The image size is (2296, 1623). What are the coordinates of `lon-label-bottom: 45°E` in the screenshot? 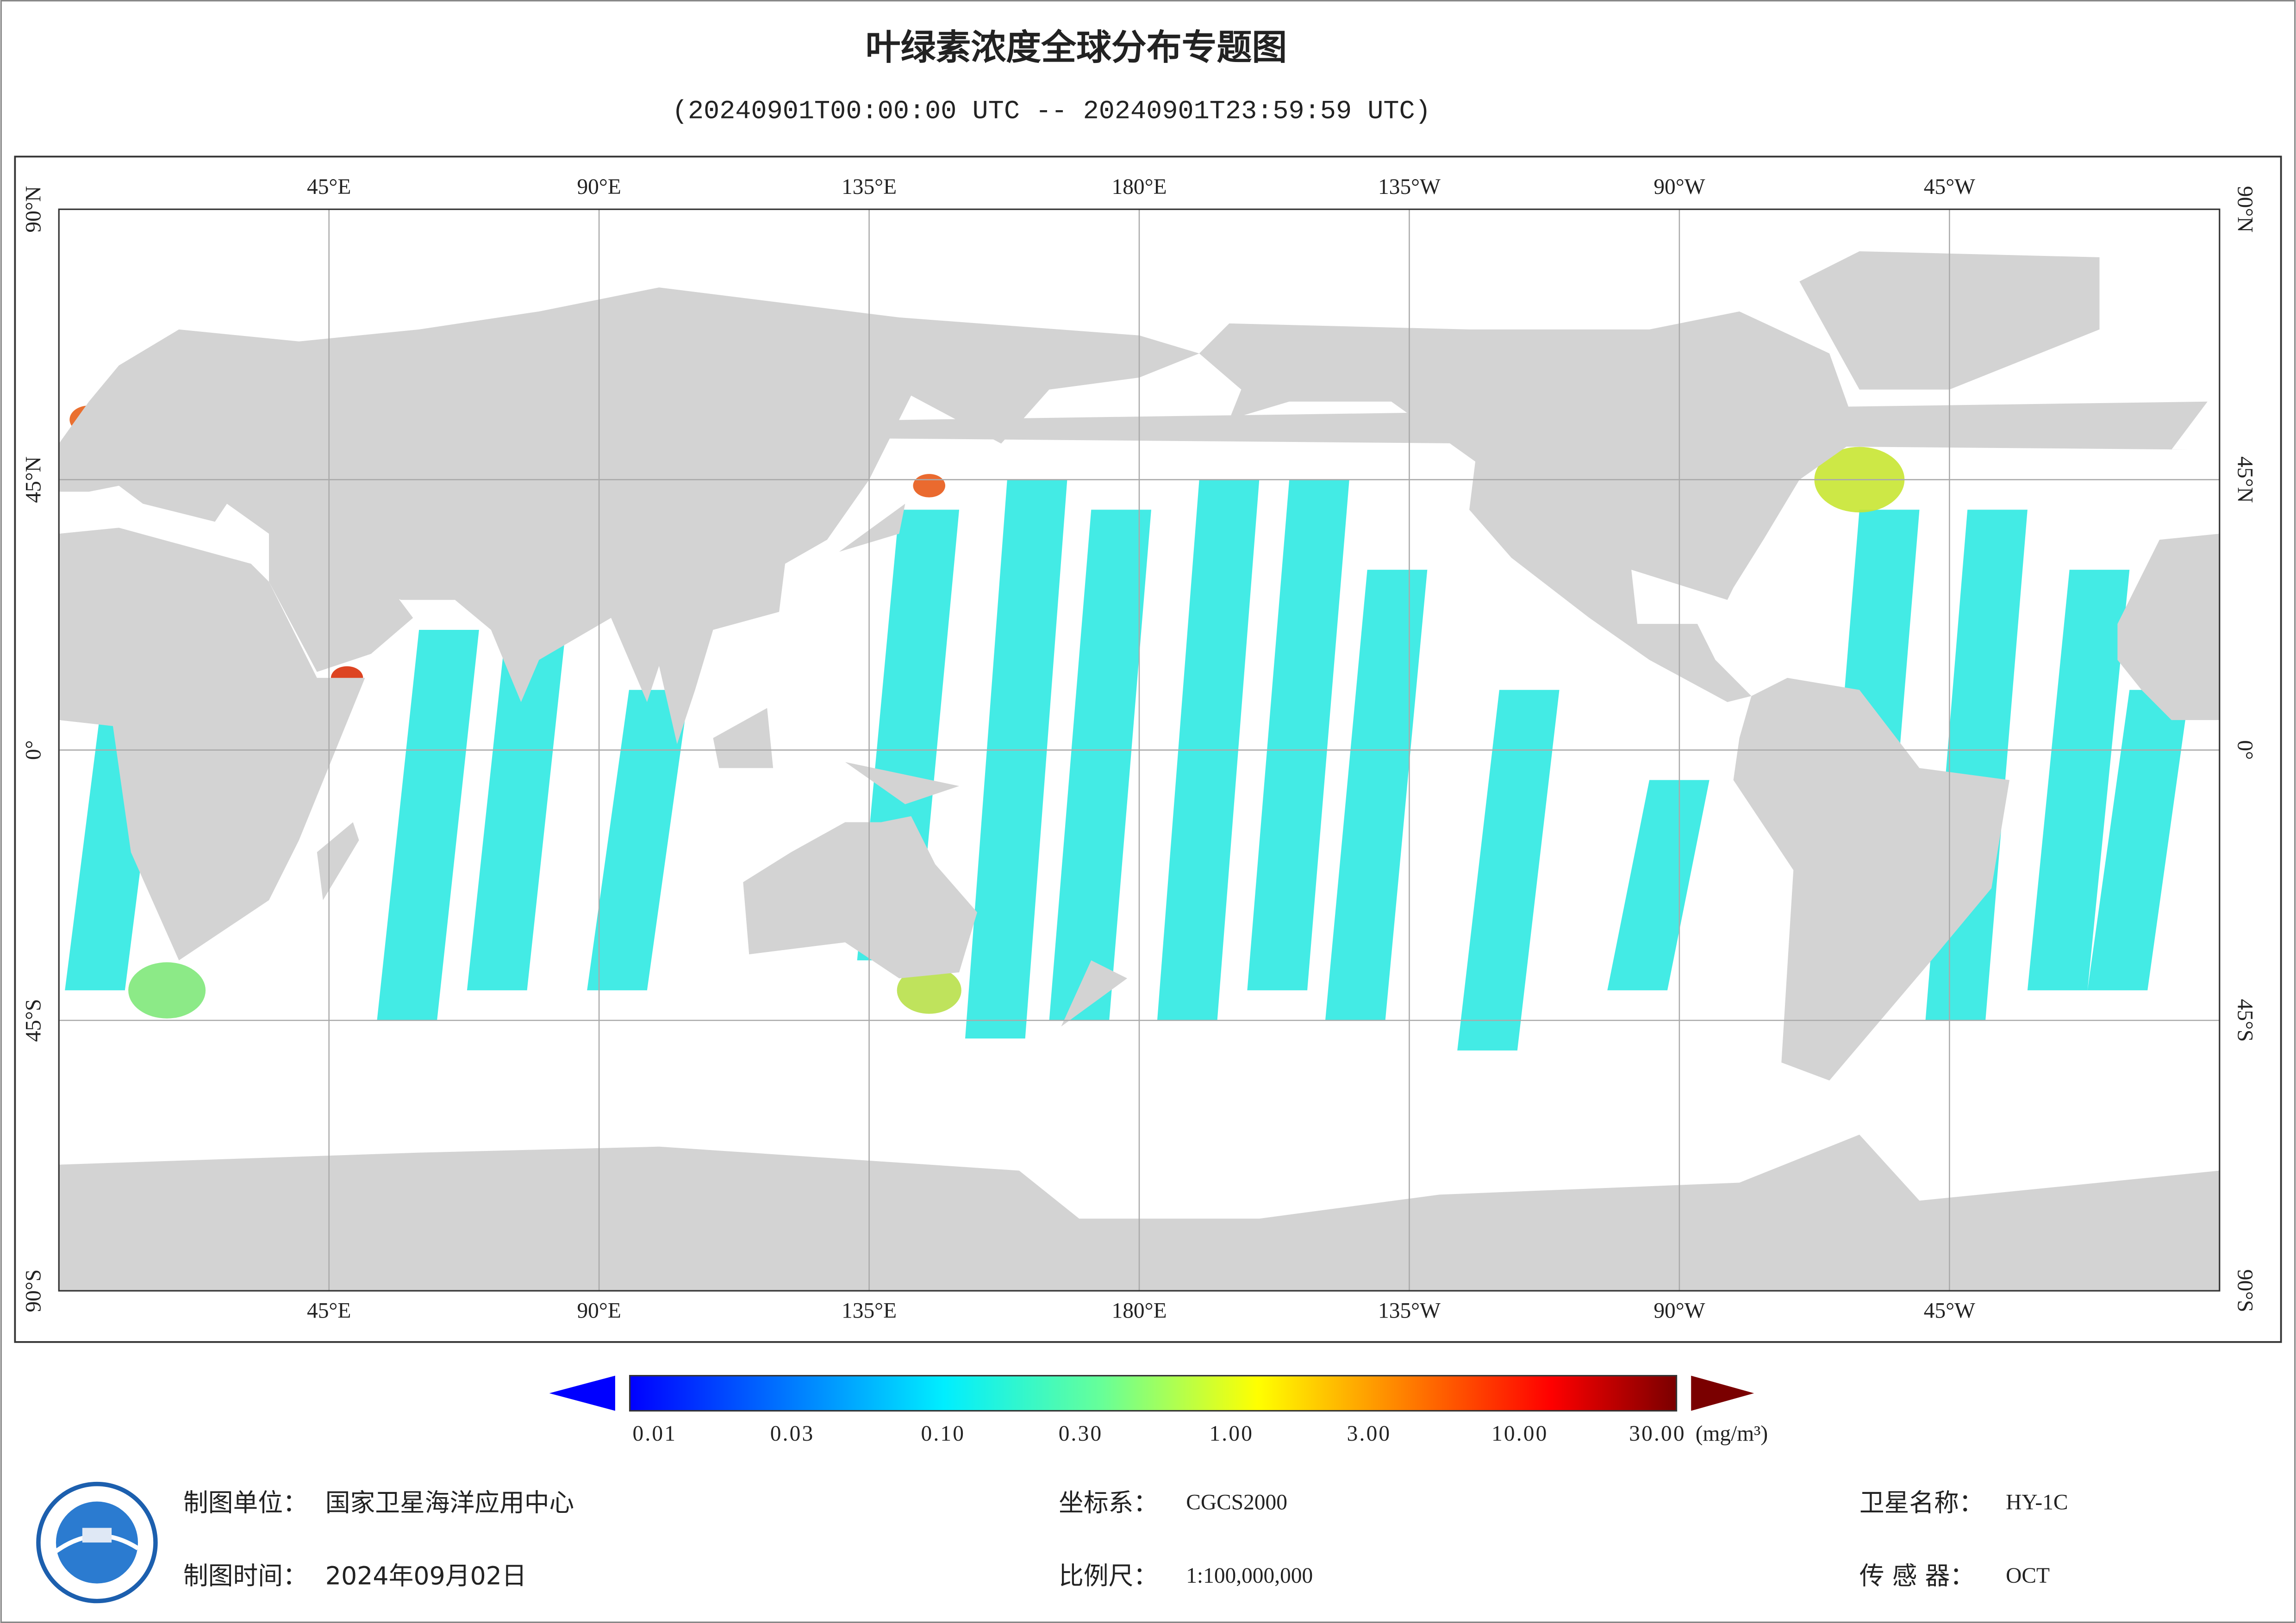 It's located at (329, 1311).